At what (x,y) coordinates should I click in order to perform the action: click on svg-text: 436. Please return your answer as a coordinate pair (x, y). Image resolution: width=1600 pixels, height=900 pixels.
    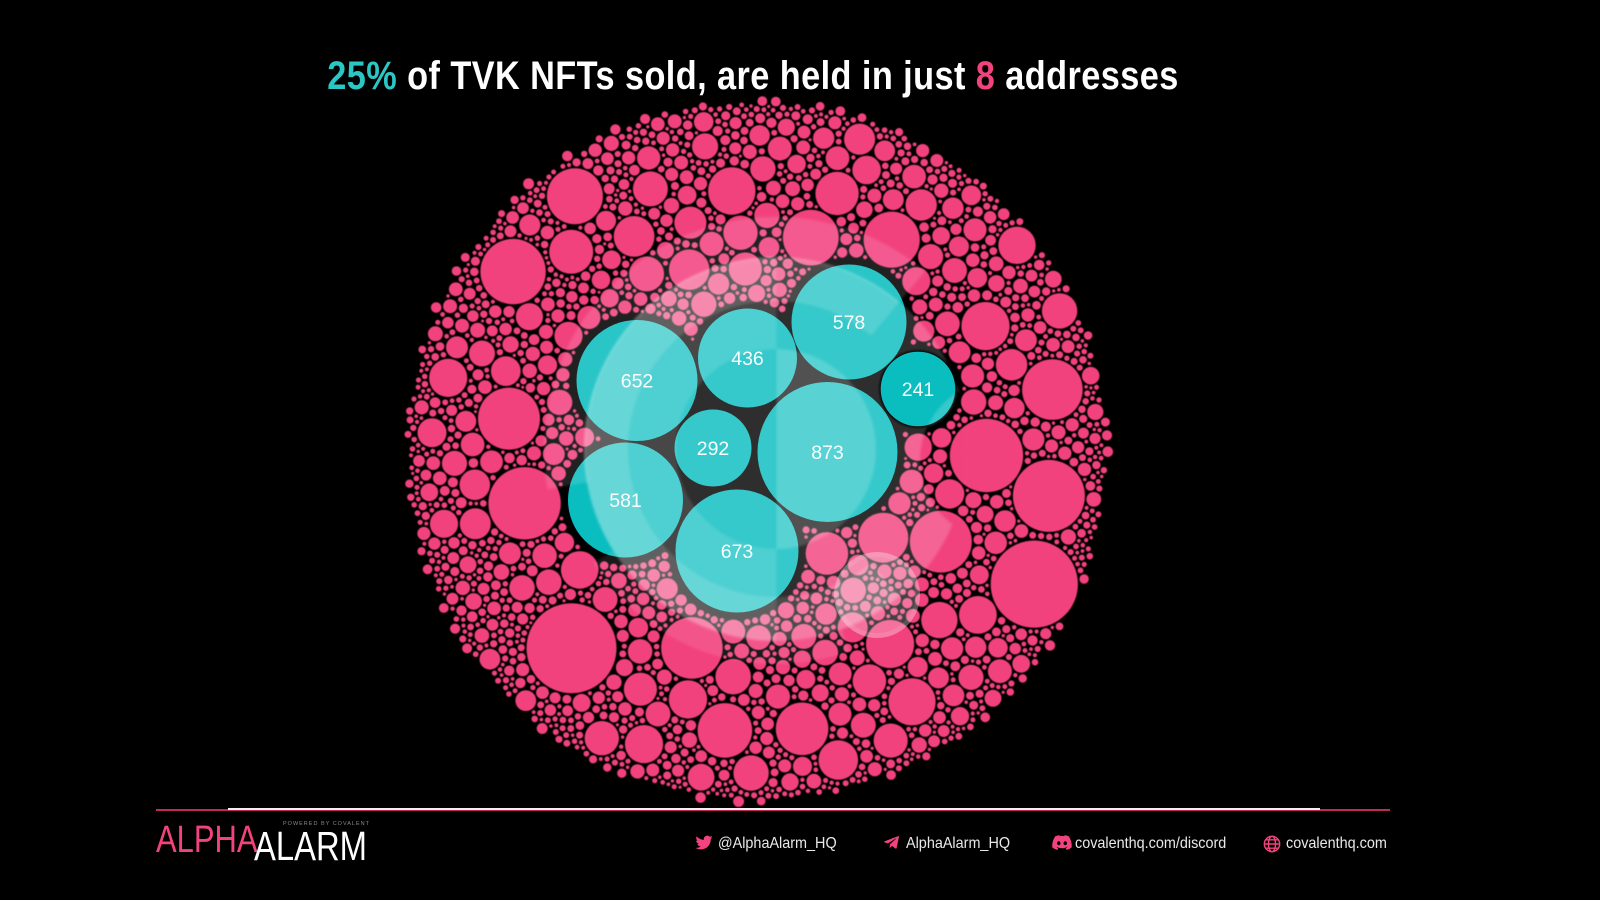
    Looking at the image, I should click on (747, 359).